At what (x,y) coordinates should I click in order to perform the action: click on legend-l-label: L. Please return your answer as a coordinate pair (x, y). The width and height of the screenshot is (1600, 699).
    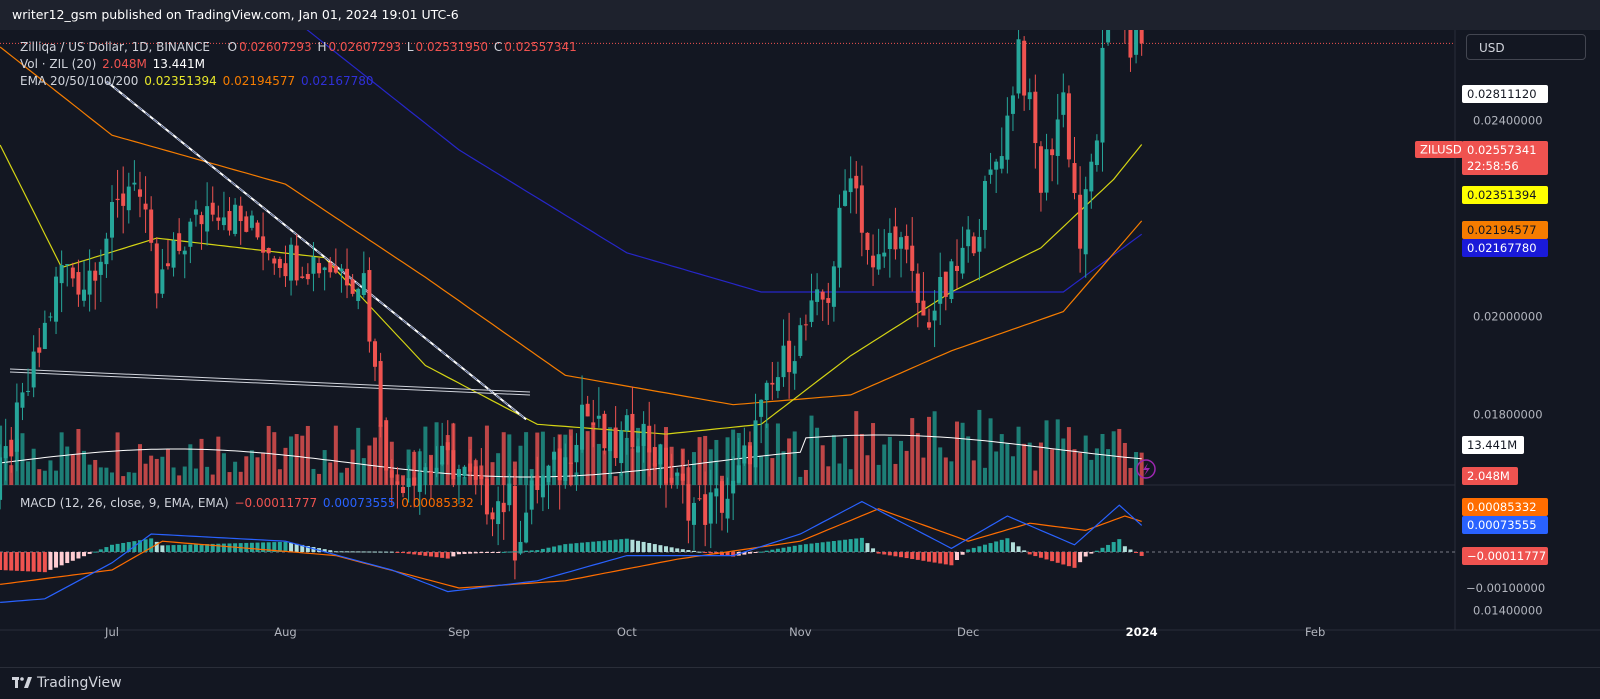
    Looking at the image, I should click on (410, 47).